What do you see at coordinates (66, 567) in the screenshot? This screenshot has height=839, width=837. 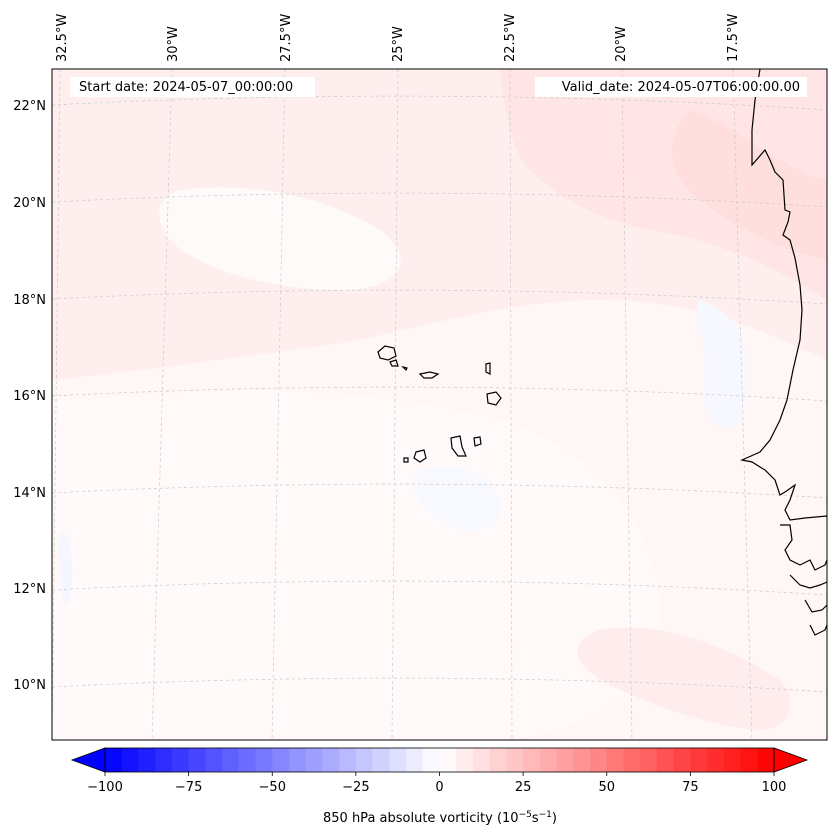 I see `vorticity-negative-west` at bounding box center [66, 567].